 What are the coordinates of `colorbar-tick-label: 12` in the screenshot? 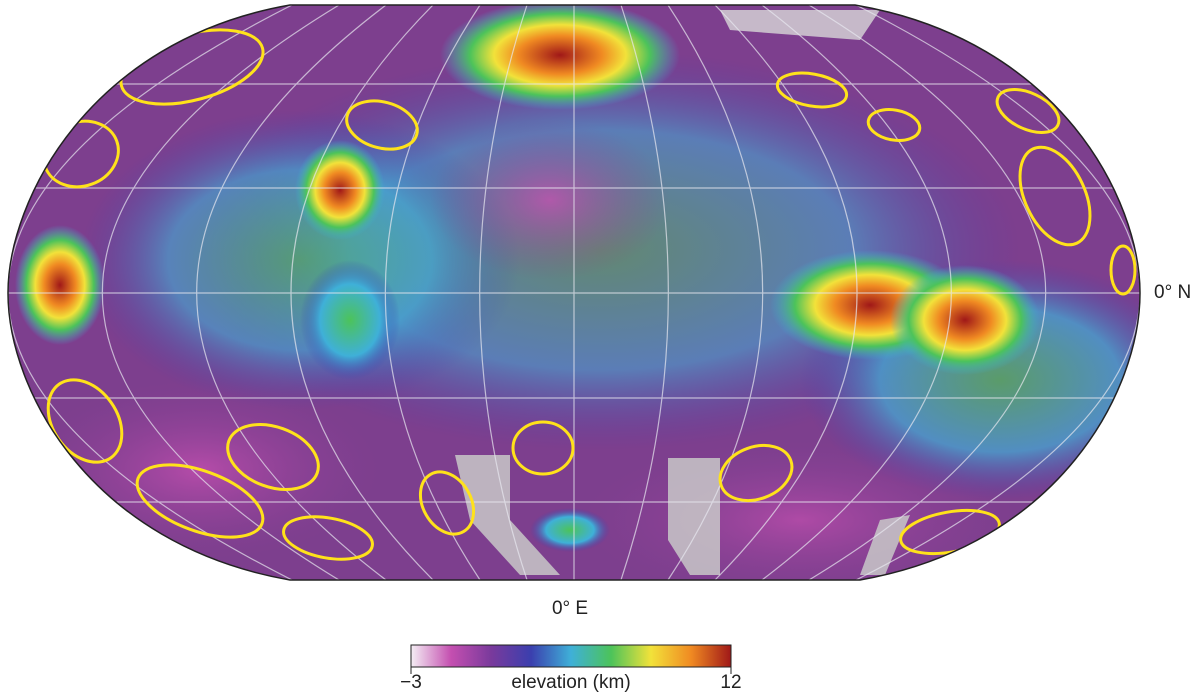 It's located at (730, 682).